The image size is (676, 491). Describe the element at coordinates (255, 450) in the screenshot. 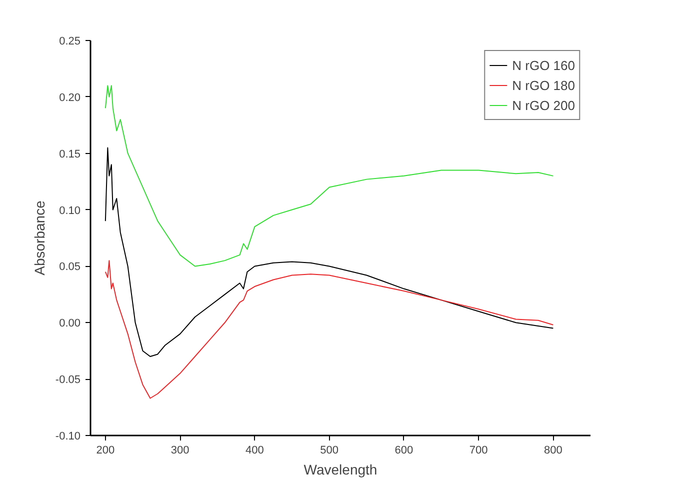

I see `x-tick-label: 400` at that location.